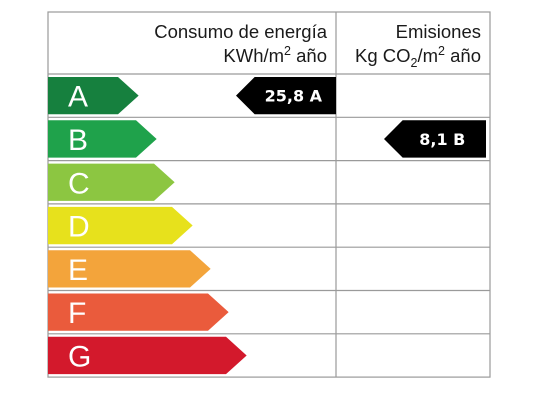 This screenshot has height=403, width=539. Describe the element at coordinates (361, 117) in the screenshot. I see `rating-indicators: 25,8 A 8,1 B` at that location.